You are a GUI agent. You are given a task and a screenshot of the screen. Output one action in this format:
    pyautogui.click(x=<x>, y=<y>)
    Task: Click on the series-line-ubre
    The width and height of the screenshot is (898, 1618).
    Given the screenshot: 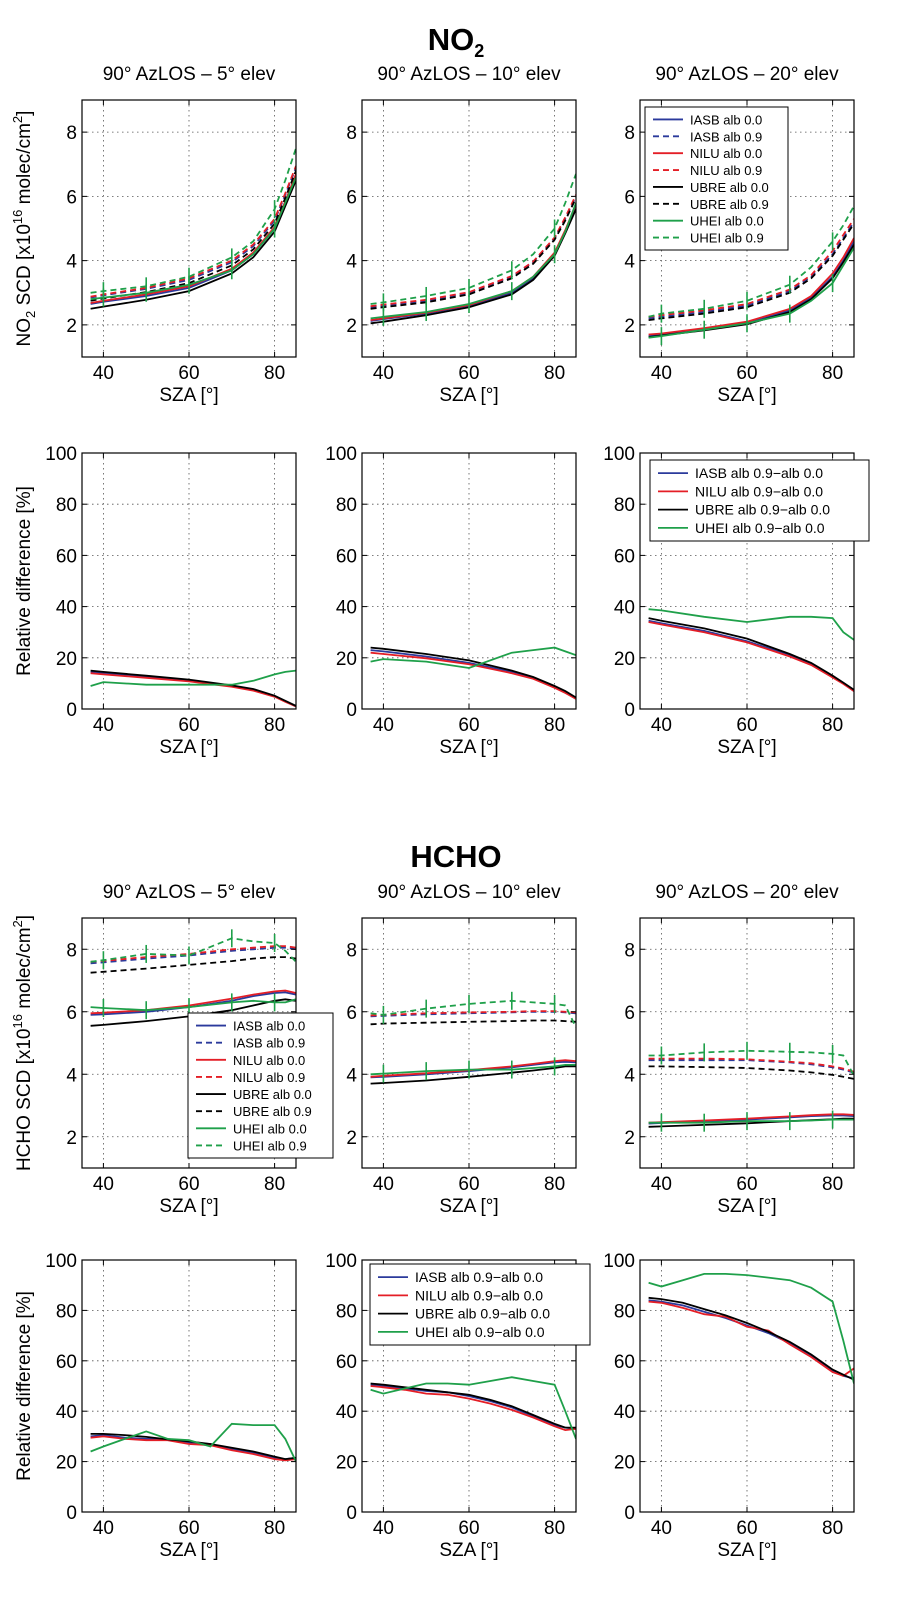 What is the action you would take?
    pyautogui.click(x=473, y=672)
    